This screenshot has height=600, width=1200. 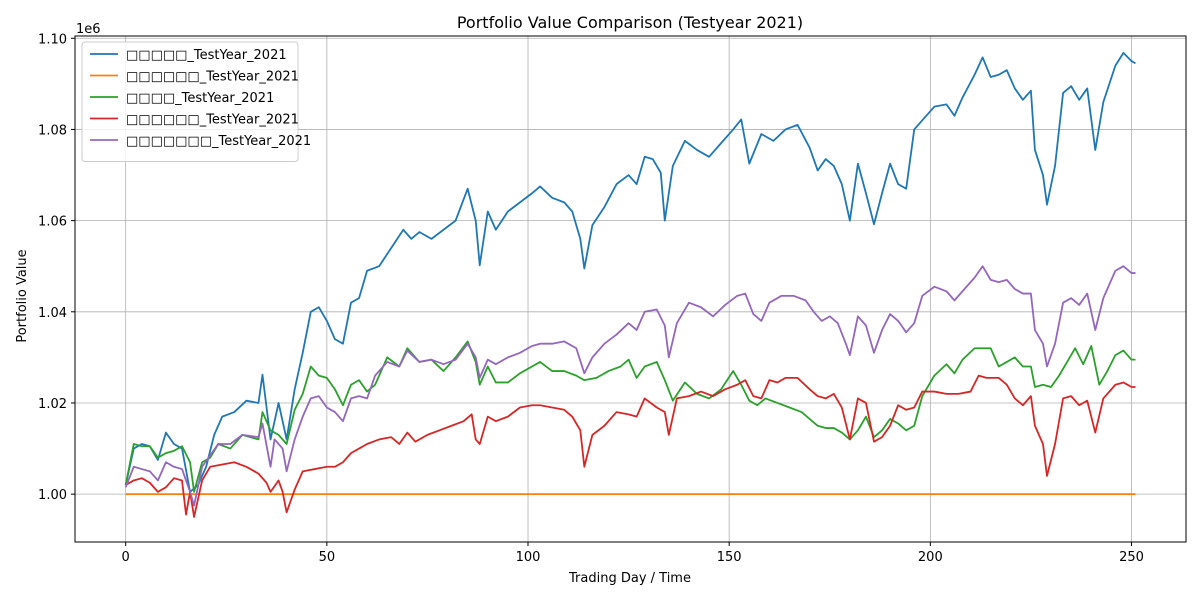 What do you see at coordinates (930, 557) in the screenshot?
I see `x-tick-label: 200` at bounding box center [930, 557].